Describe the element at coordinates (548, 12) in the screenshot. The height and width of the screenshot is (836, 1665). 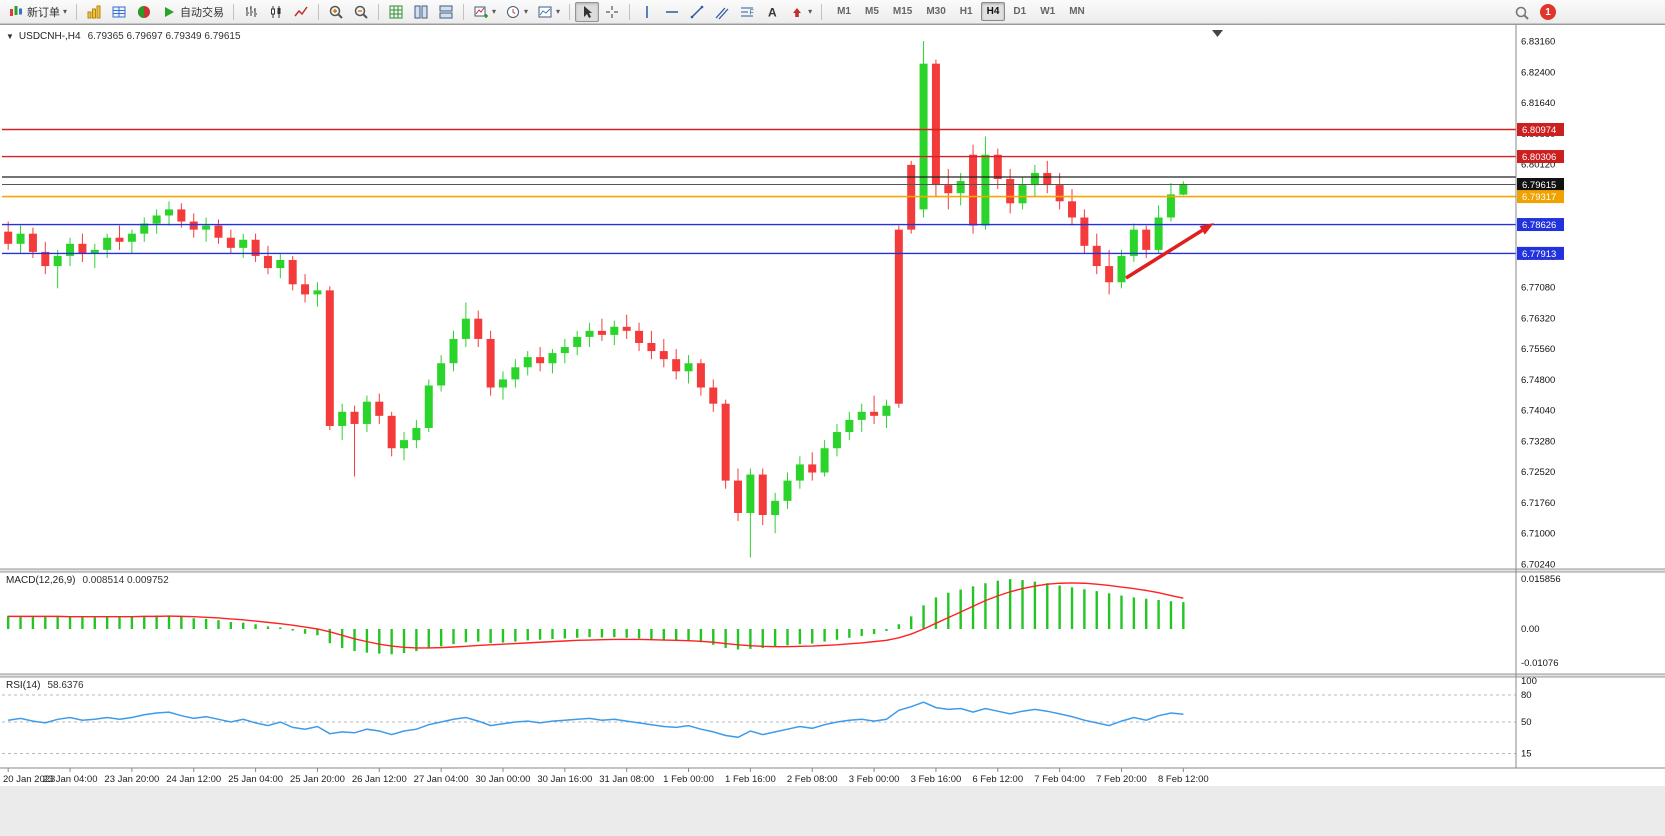
I see `templates-button: ▾` at that location.